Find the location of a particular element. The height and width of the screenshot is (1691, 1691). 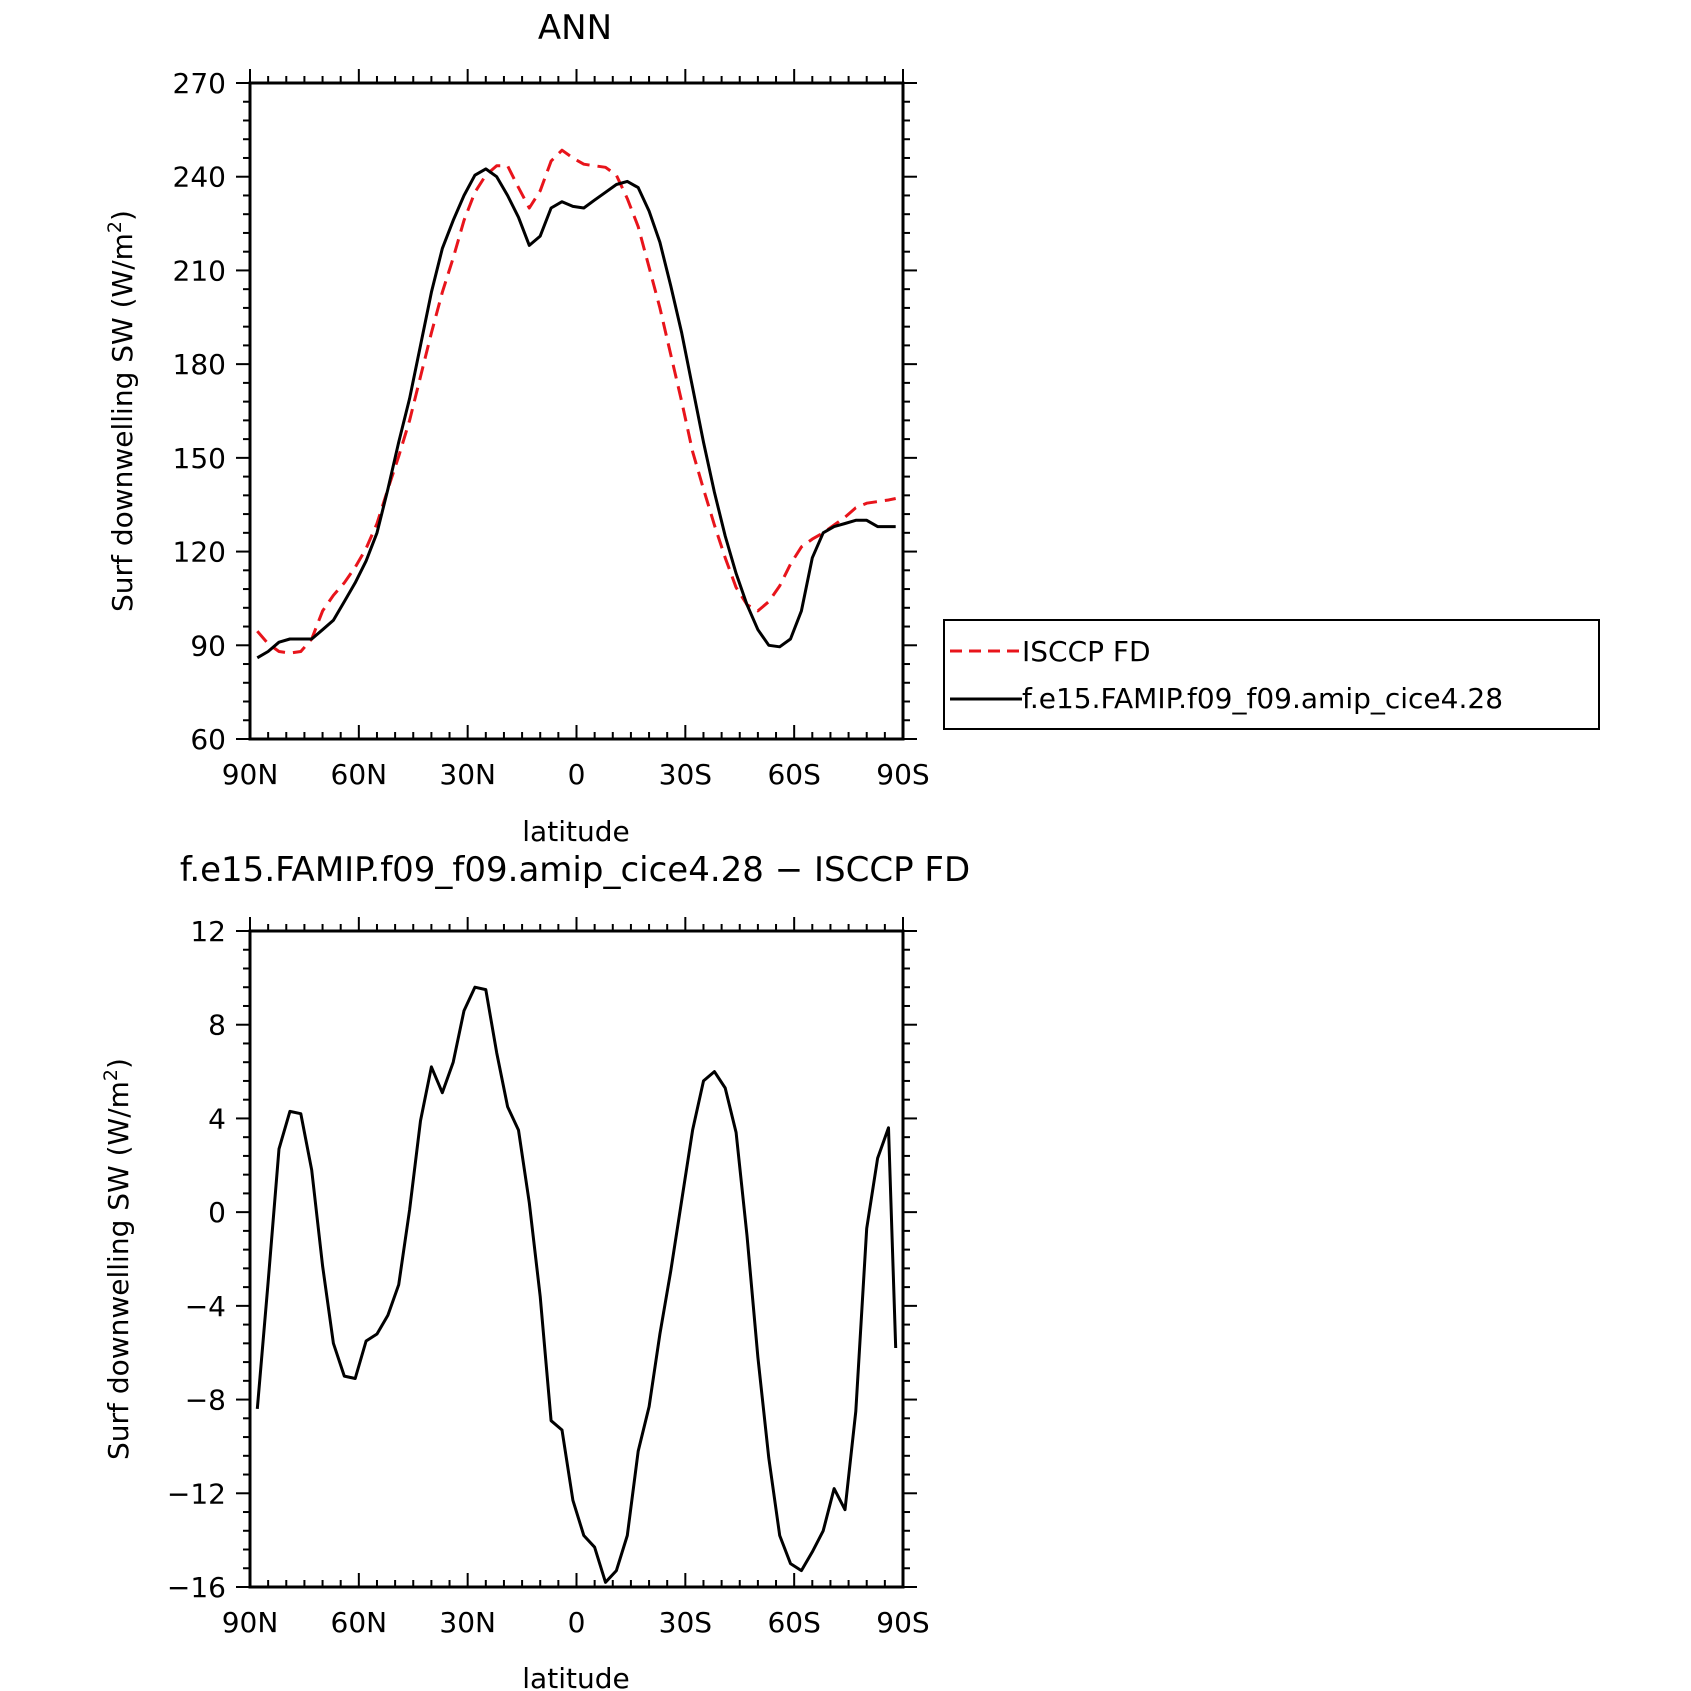

y-tick-label: 180 is located at coordinates (199, 364).